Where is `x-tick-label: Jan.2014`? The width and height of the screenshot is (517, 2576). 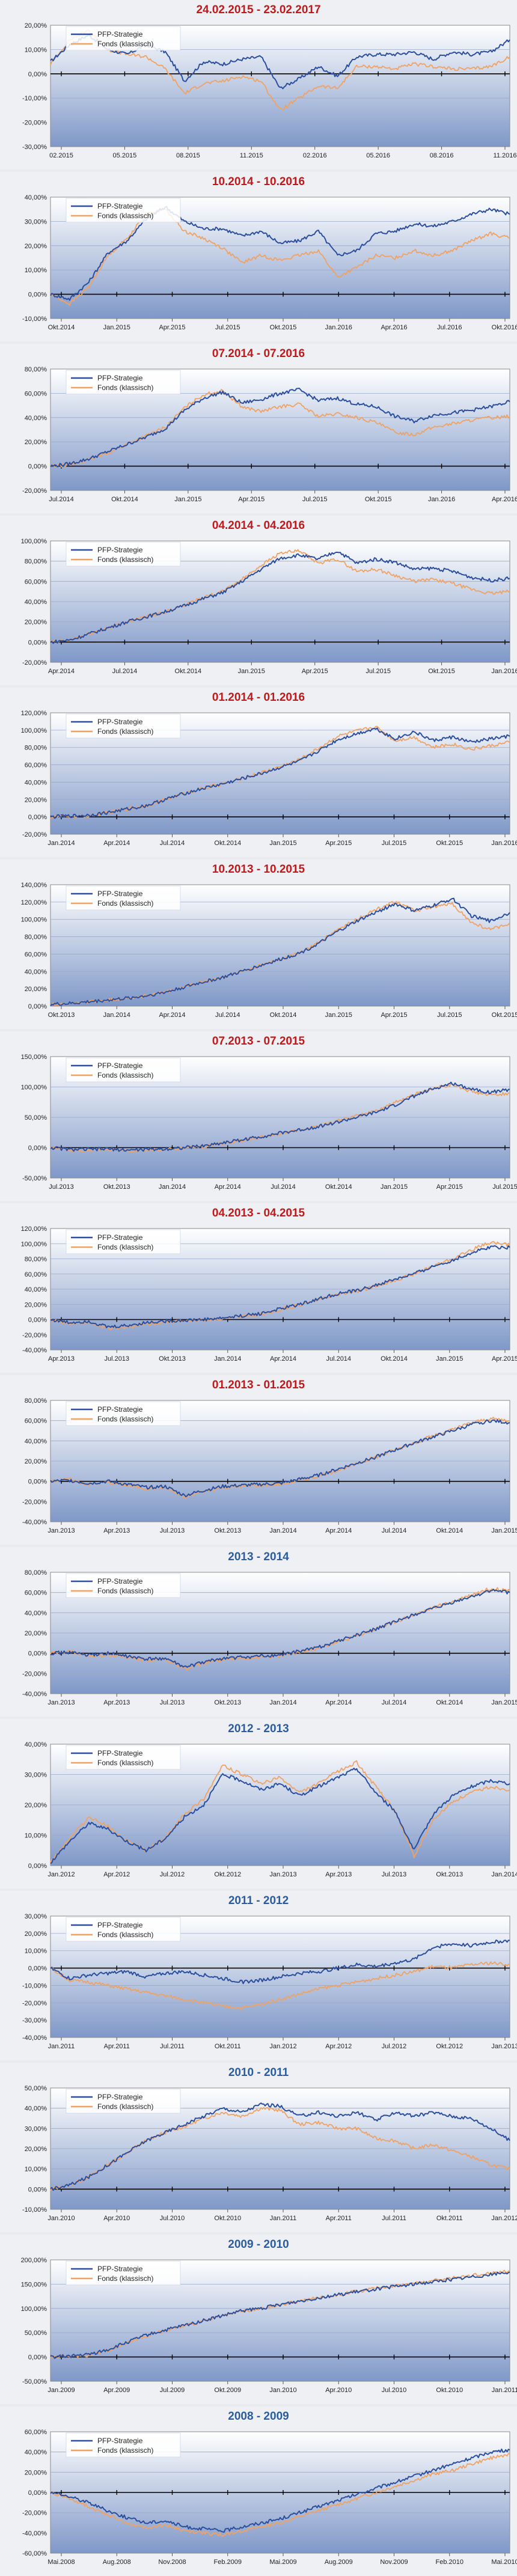
x-tick-label: Jan.2014 is located at coordinates (504, 1874).